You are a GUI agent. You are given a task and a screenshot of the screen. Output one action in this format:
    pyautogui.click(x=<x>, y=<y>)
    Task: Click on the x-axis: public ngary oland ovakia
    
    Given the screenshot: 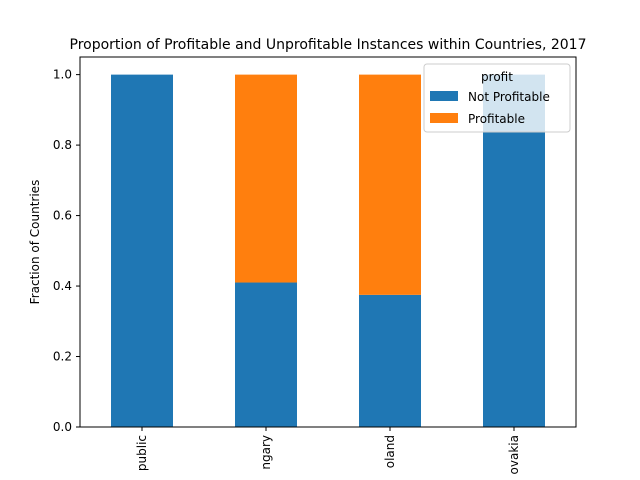 What is the action you would take?
    pyautogui.click(x=328, y=450)
    